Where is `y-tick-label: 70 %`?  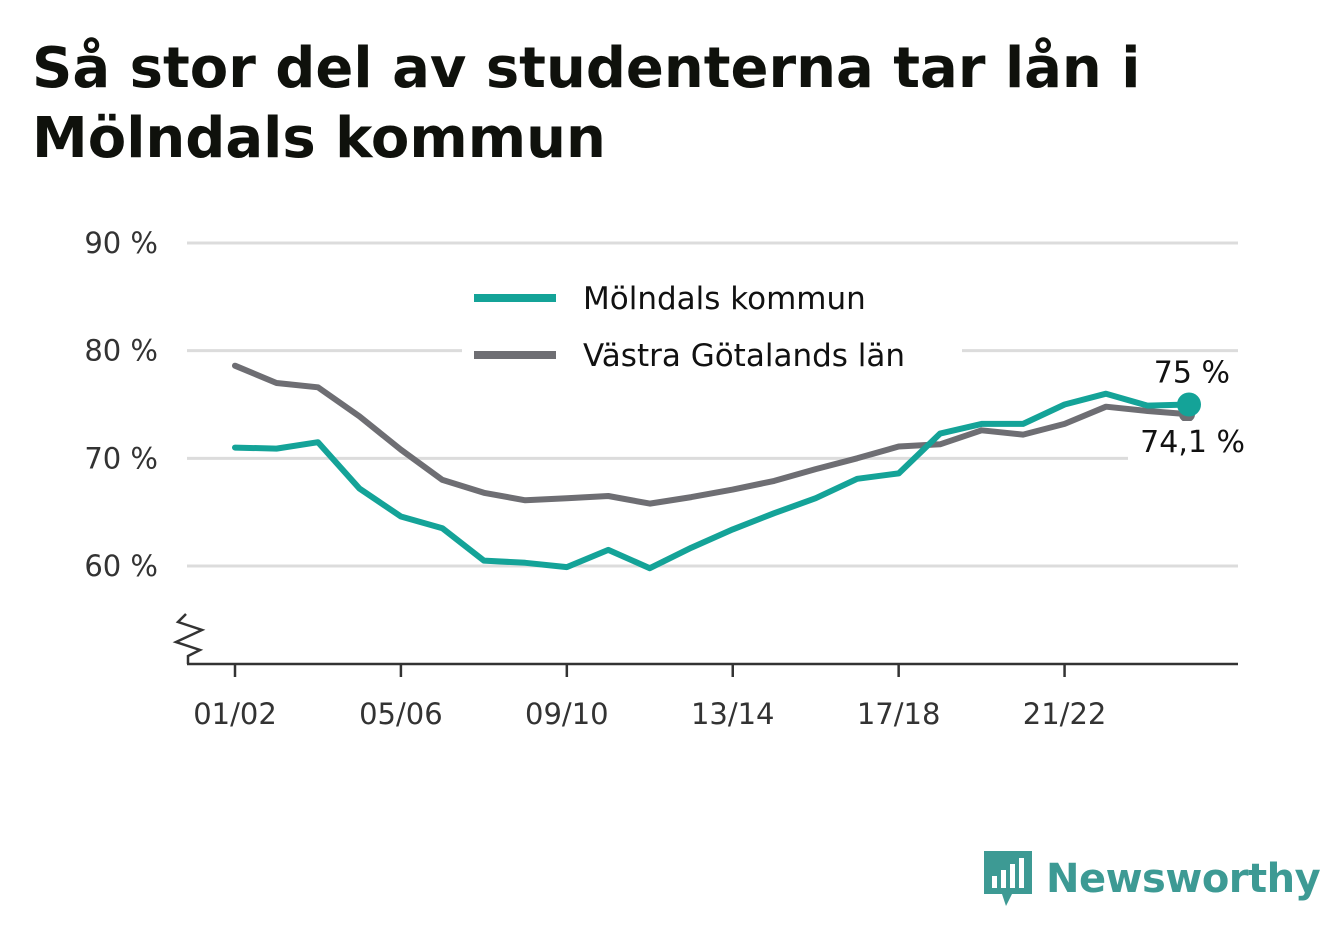 y-tick-label: 70 % is located at coordinates (121, 458).